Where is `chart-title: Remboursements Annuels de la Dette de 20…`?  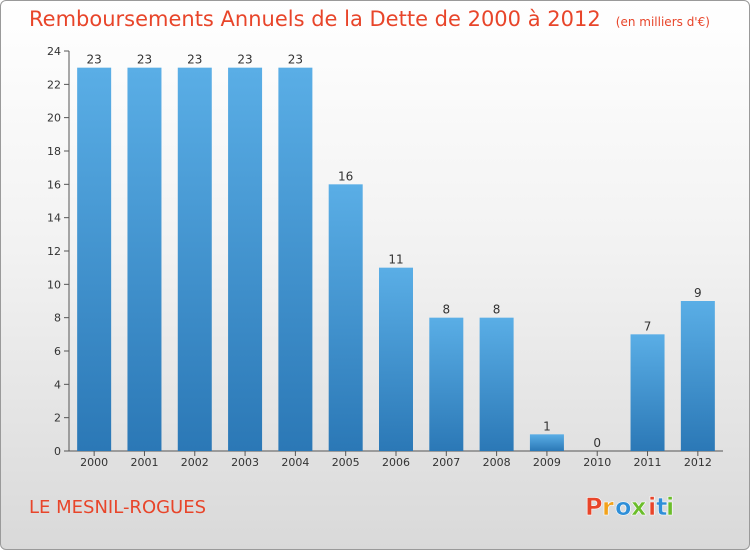 chart-title: Remboursements Annuels de la Dette de 20… is located at coordinates (315, 19).